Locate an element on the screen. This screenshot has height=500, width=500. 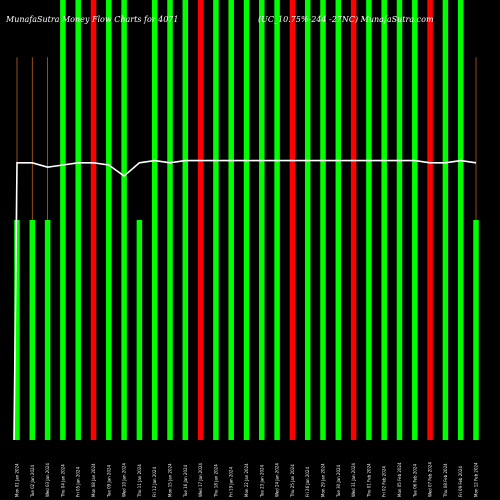
x-tick-label: Mon 22 Jan 2024 is located at coordinates (246, 480).